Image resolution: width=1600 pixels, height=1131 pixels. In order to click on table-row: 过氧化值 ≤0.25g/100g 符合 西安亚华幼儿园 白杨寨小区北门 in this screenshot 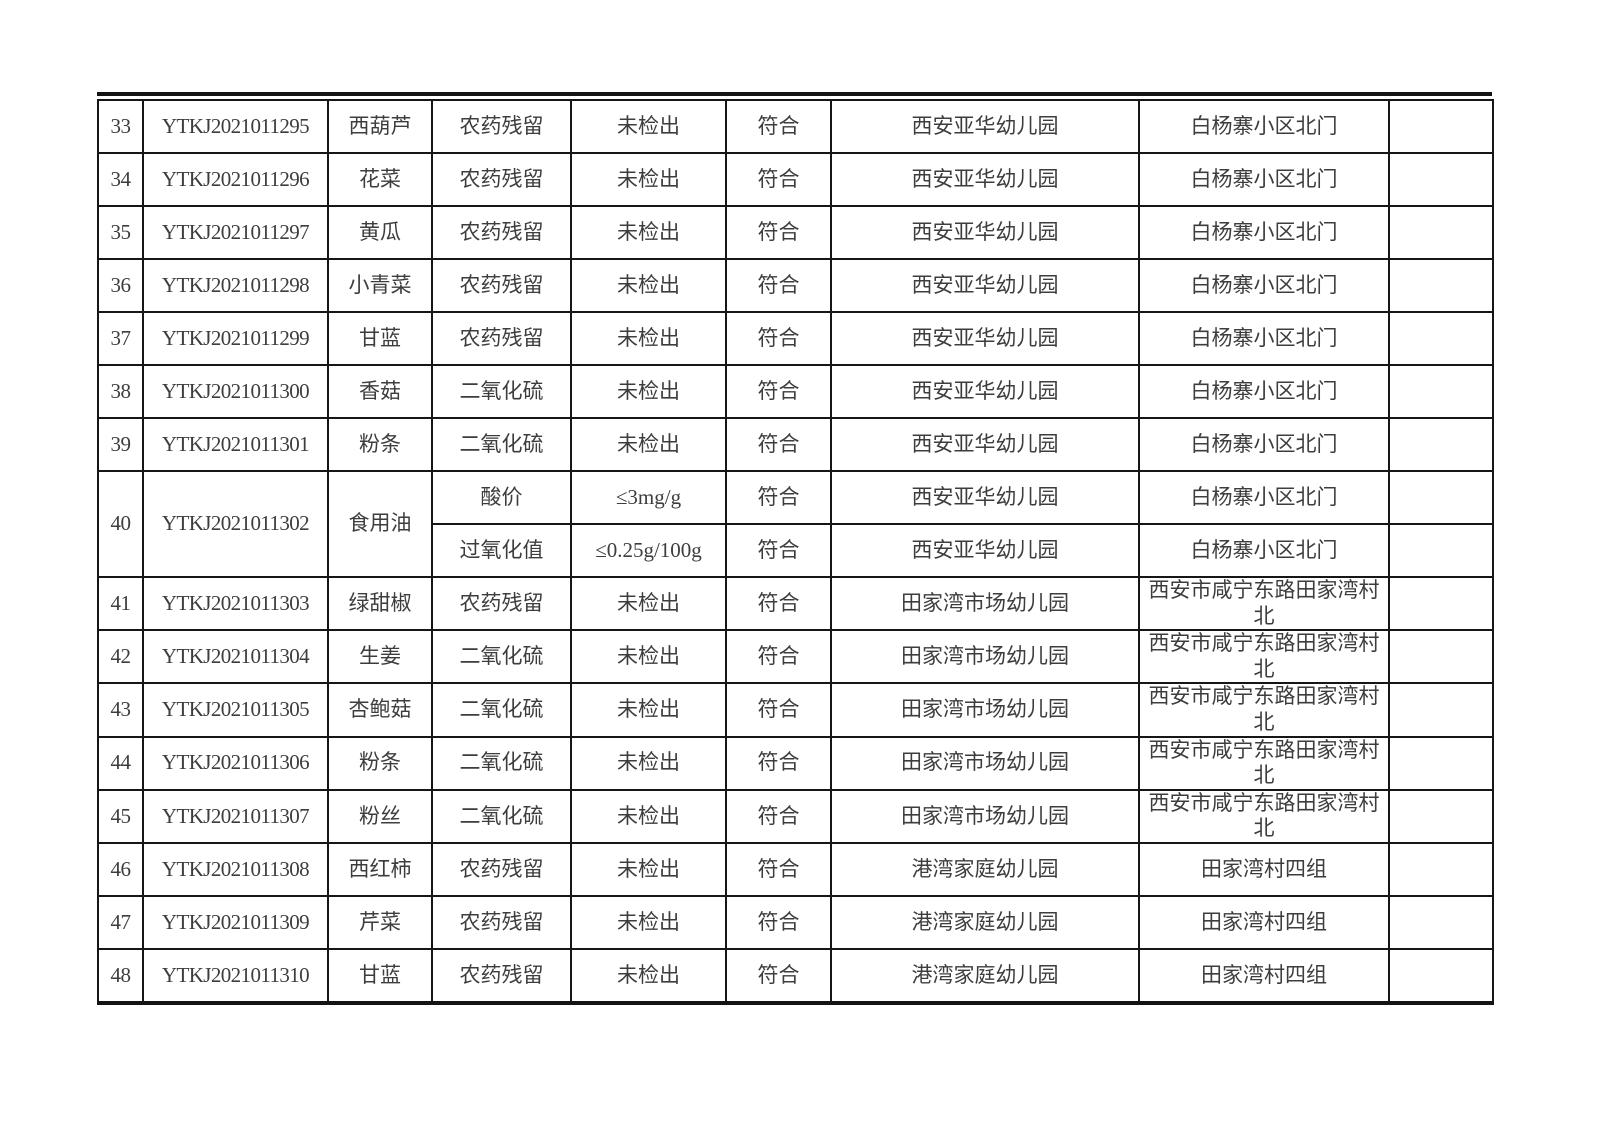, I will do `click(796, 550)`.